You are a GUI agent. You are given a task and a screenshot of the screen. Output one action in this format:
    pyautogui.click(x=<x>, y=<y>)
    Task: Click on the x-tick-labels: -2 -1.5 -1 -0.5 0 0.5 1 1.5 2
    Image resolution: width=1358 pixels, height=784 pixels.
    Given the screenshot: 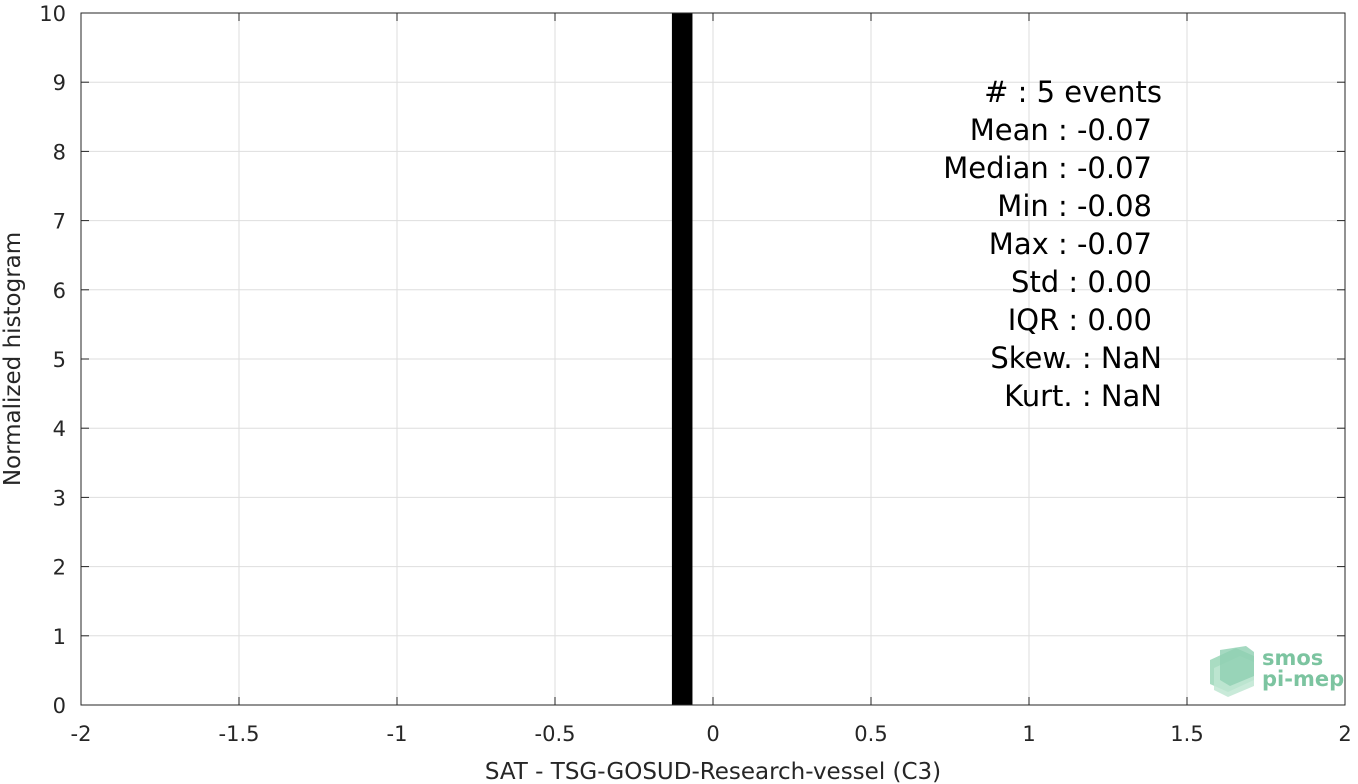 What is the action you would take?
    pyautogui.click(x=711, y=734)
    